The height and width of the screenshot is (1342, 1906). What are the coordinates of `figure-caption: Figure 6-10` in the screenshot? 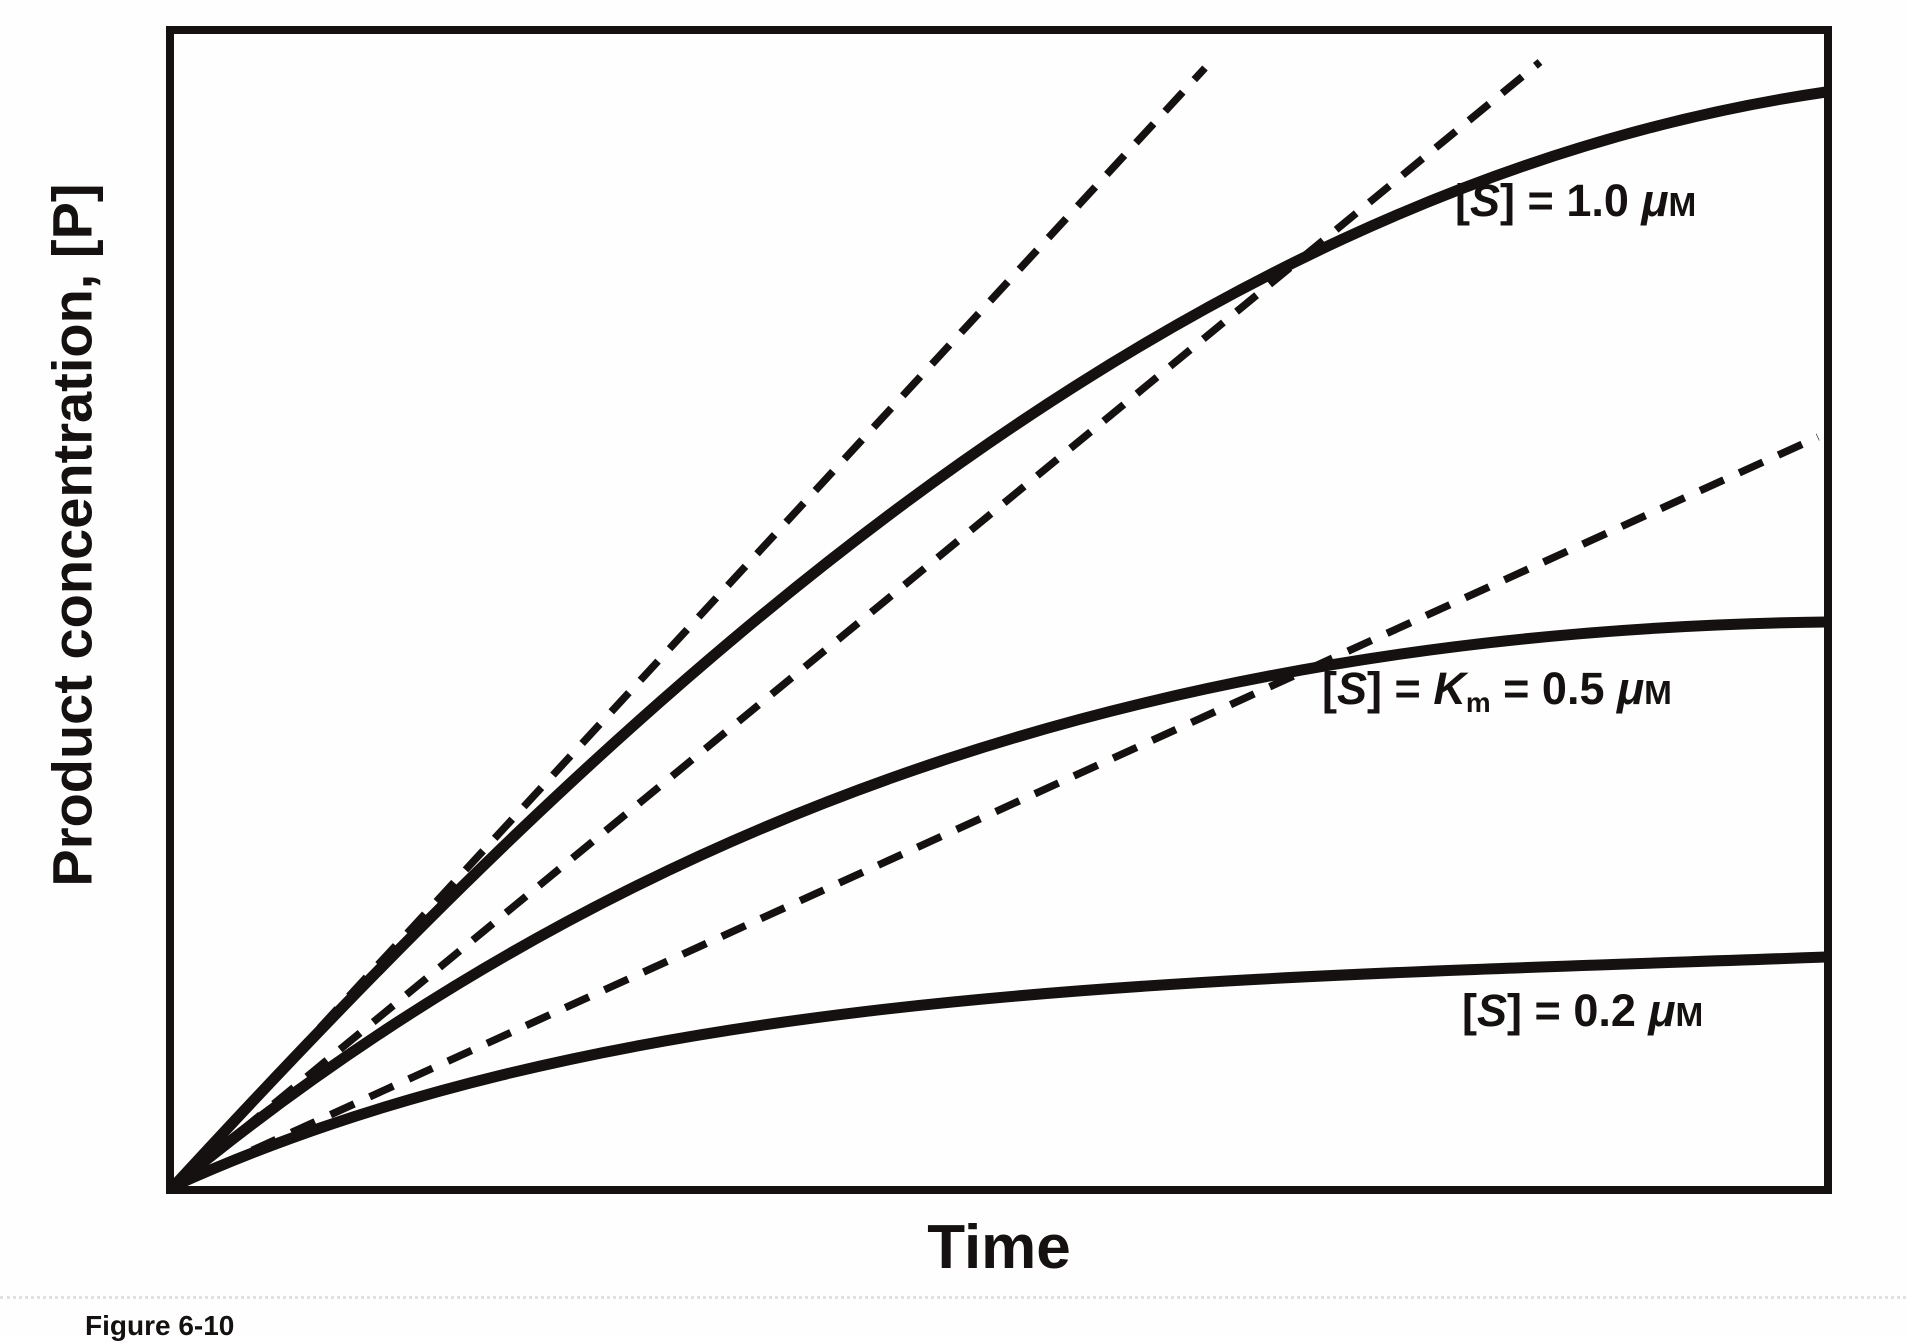 It's located at (160, 1325).